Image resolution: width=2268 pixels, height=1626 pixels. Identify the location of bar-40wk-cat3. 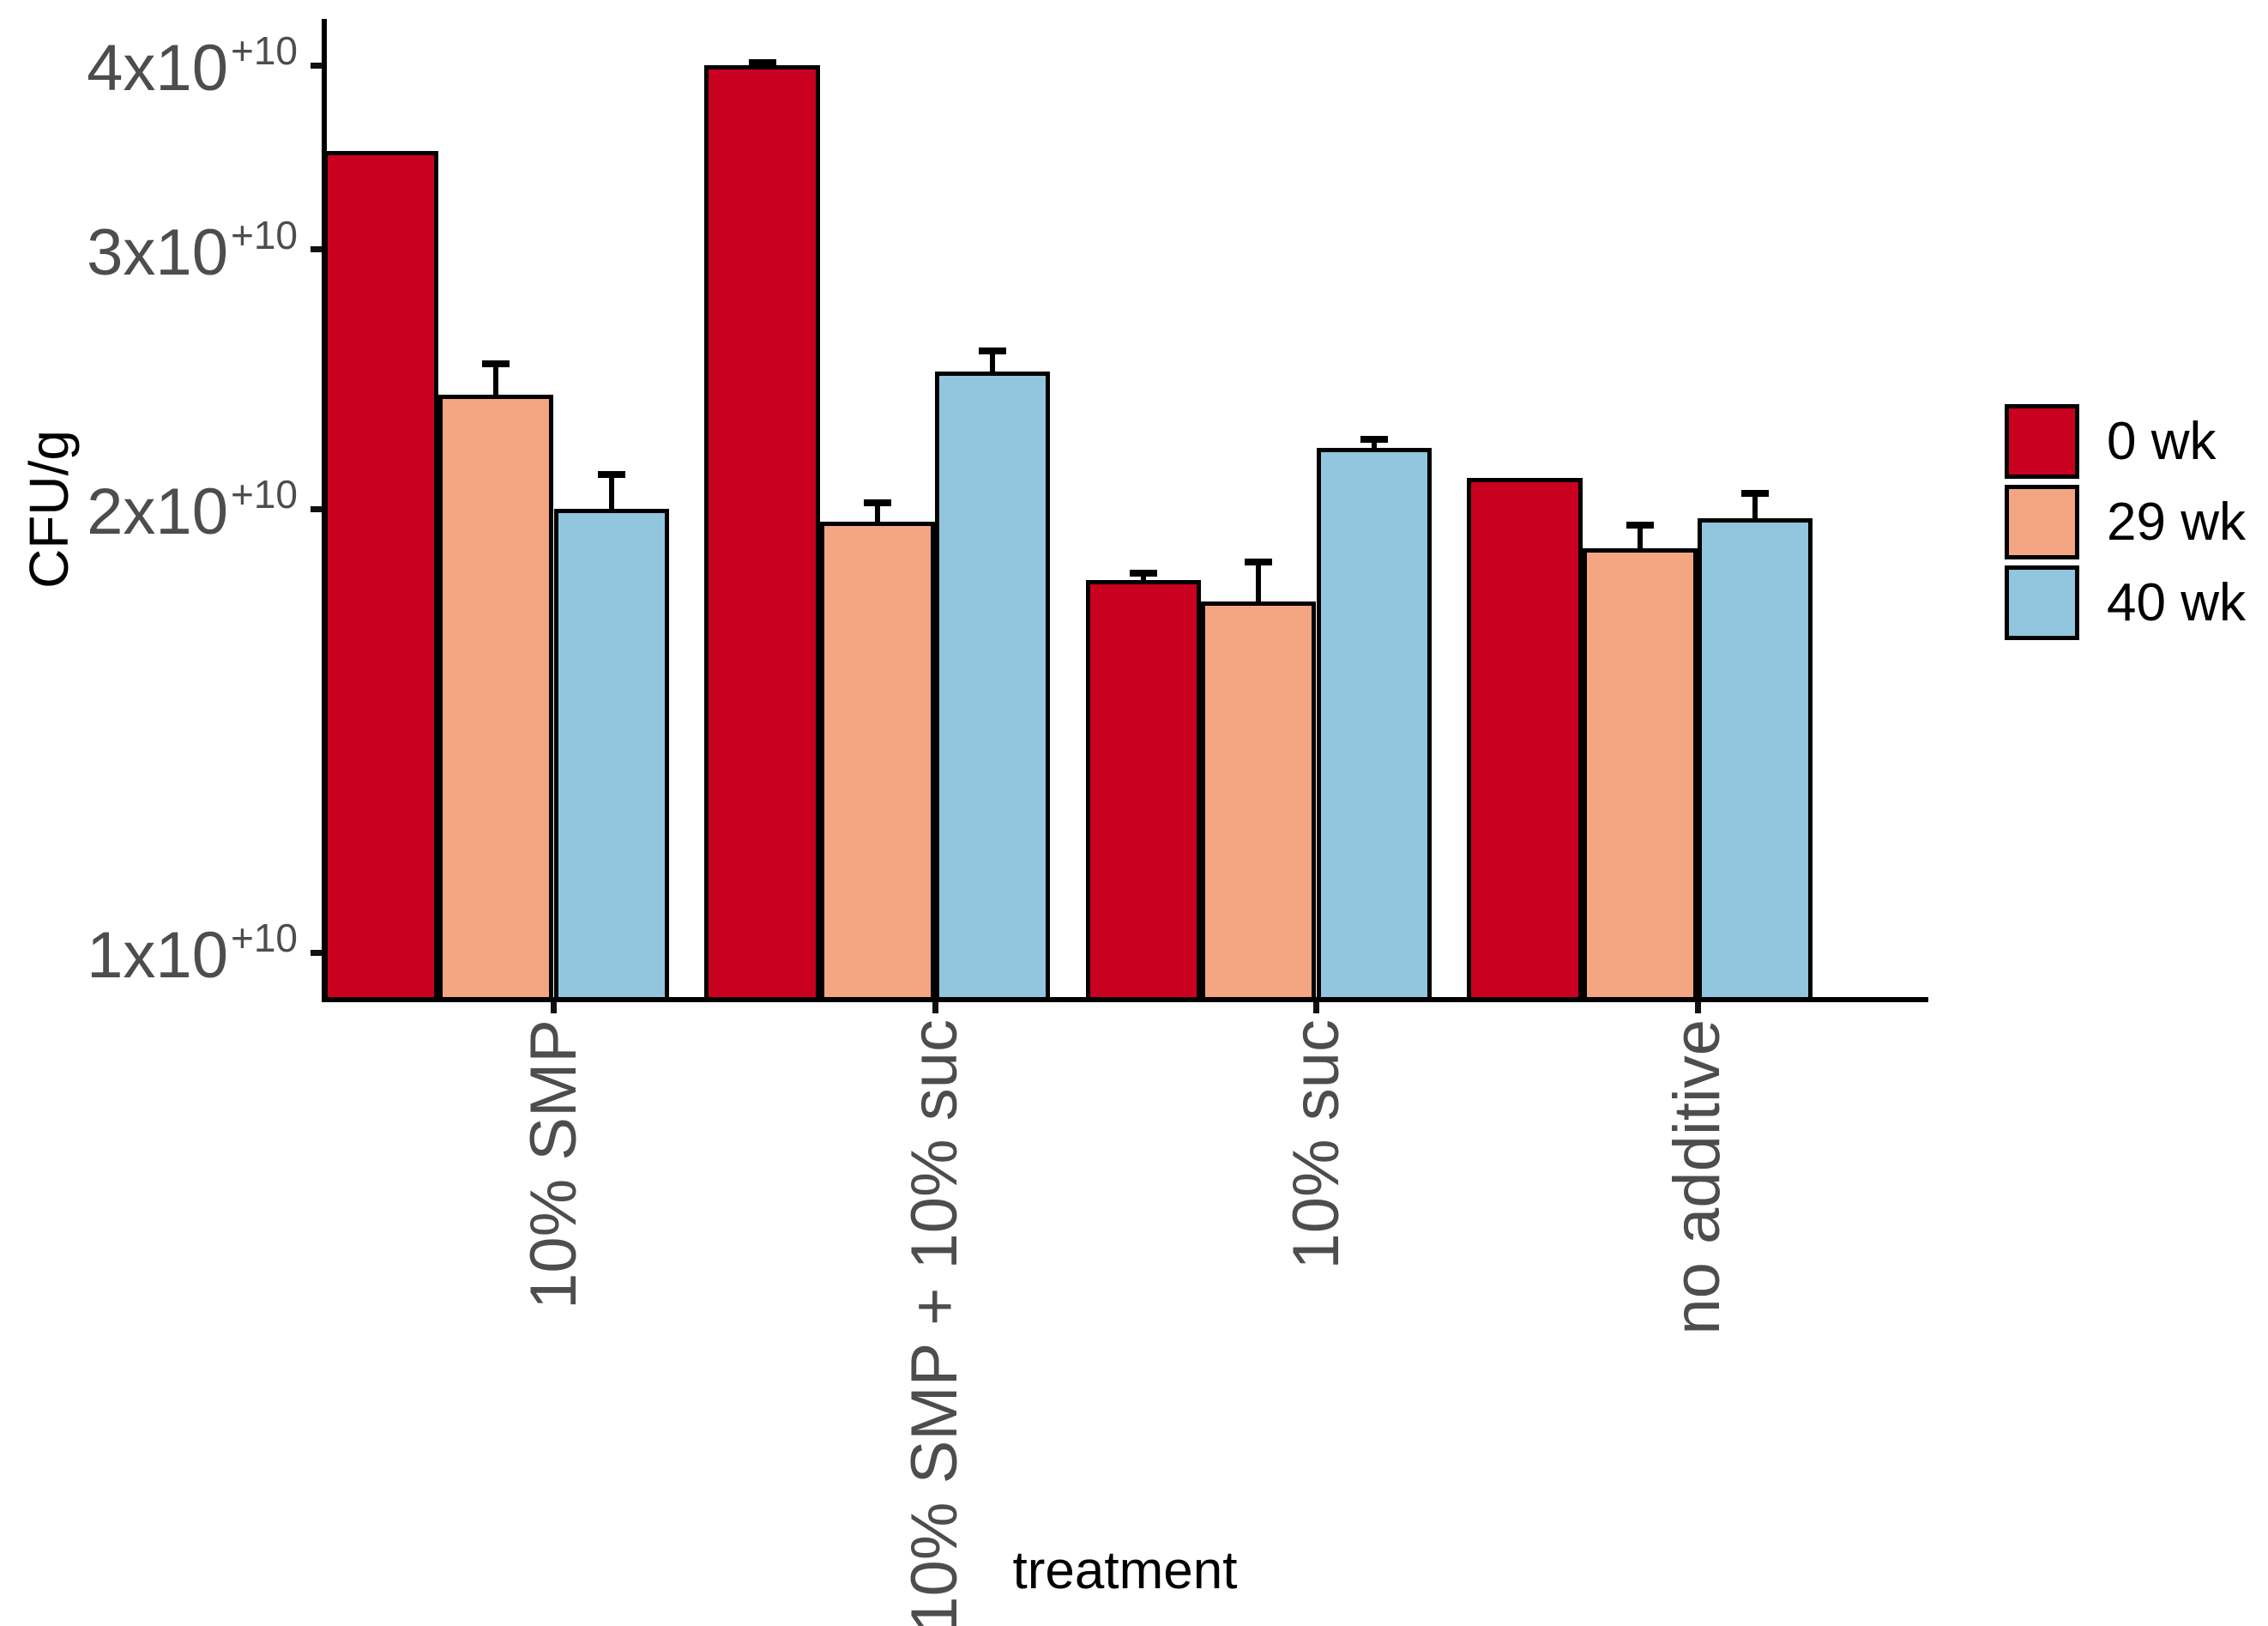
(1756, 760).